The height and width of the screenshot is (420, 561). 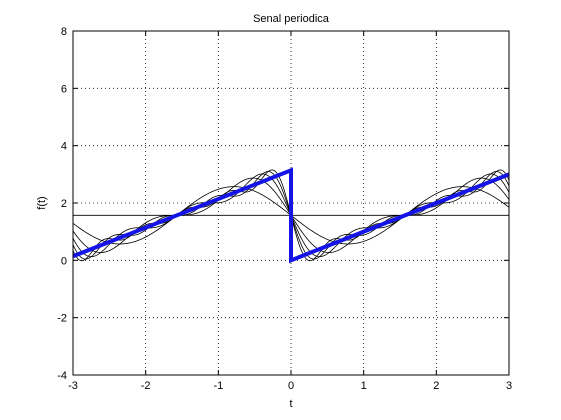 What do you see at coordinates (291, 19) in the screenshot?
I see `chart-title: Senal periodica` at bounding box center [291, 19].